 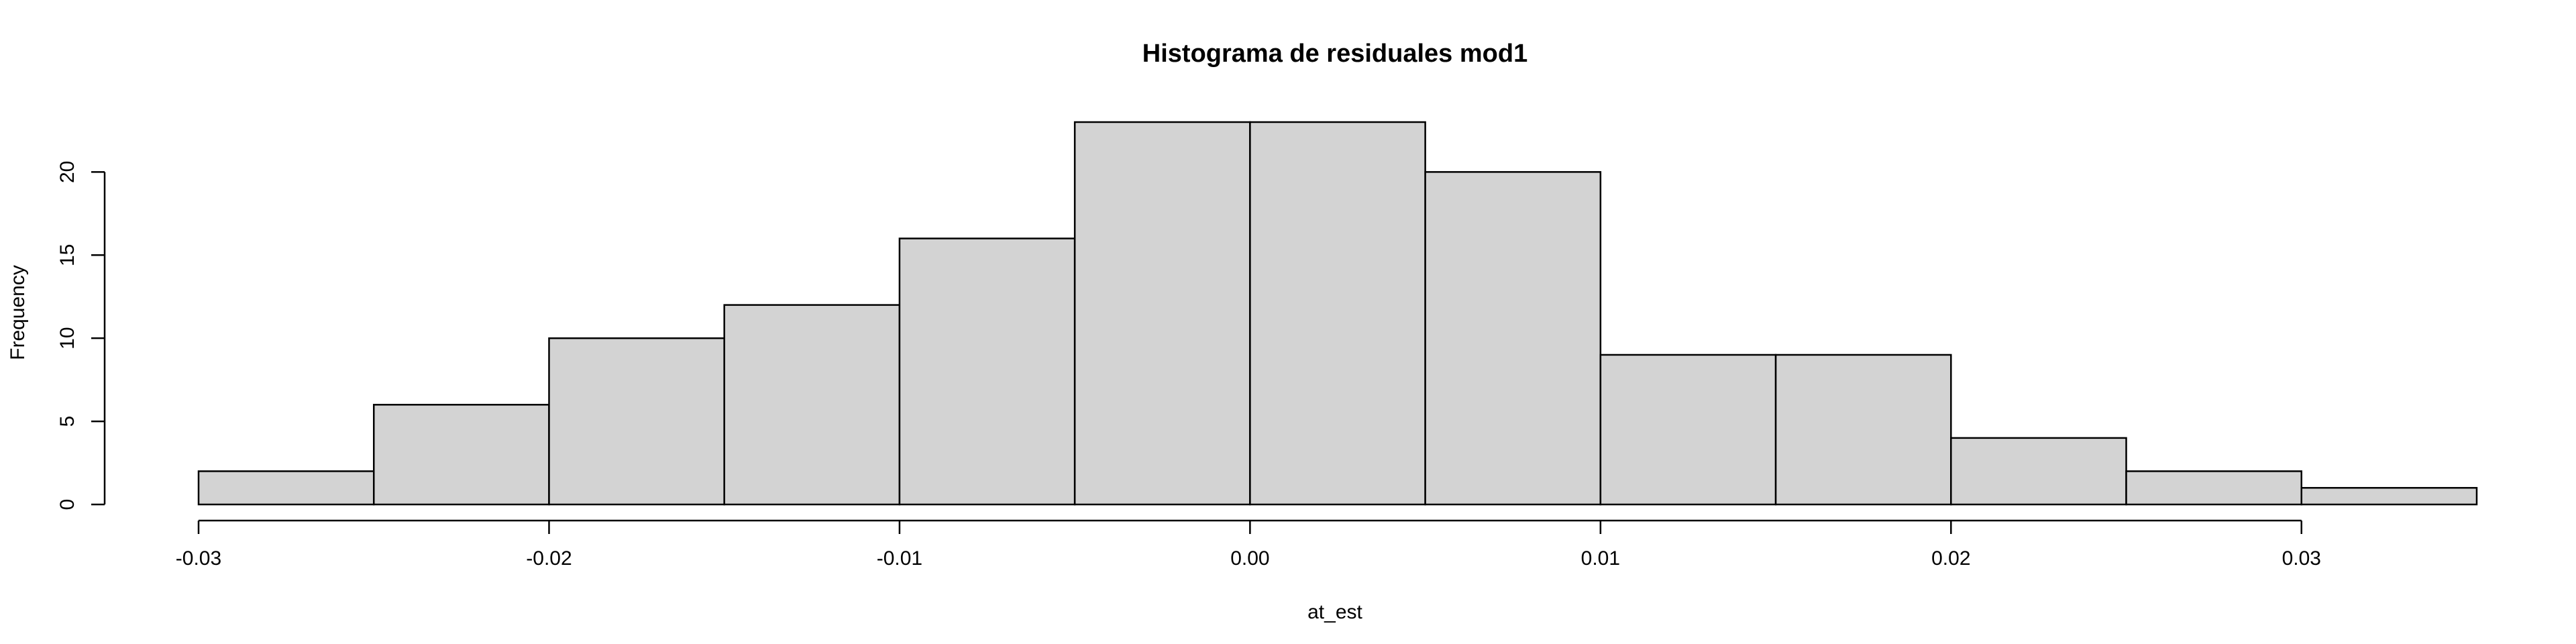 I want to click on x-axis-label: at_est, so click(x=1334, y=612).